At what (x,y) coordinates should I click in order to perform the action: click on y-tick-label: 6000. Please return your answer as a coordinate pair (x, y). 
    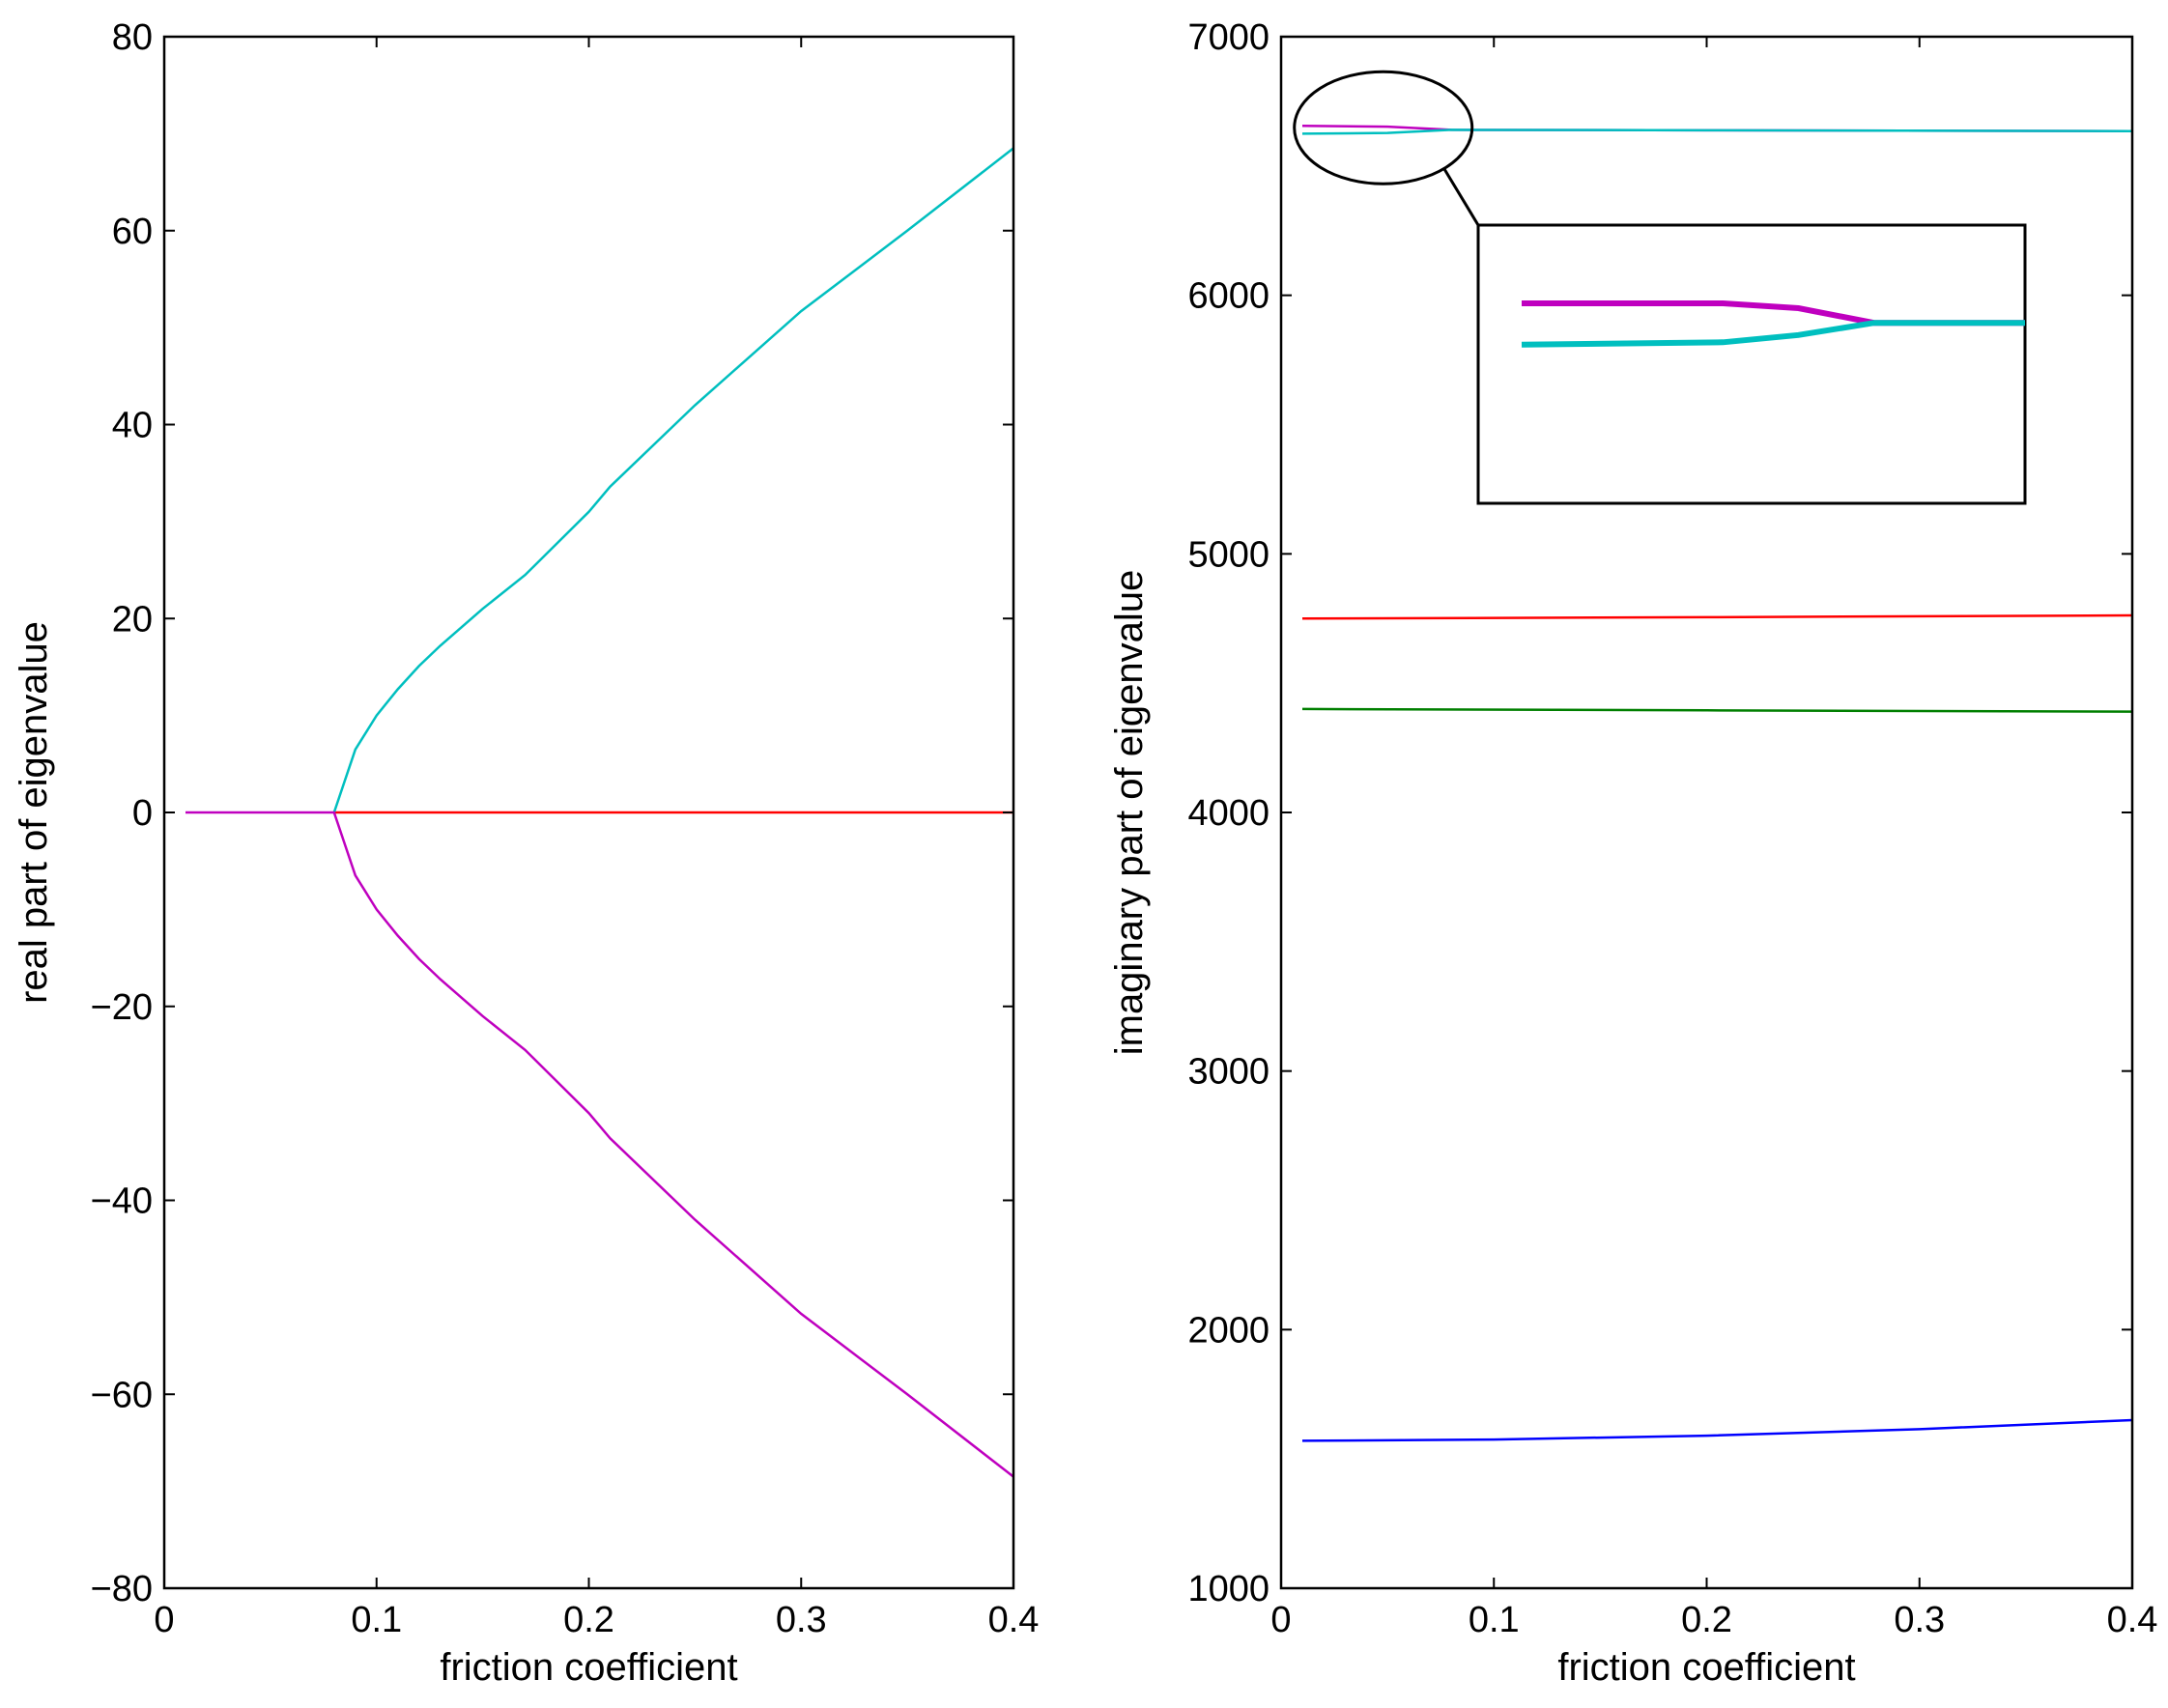
    Looking at the image, I should click on (1228, 296).